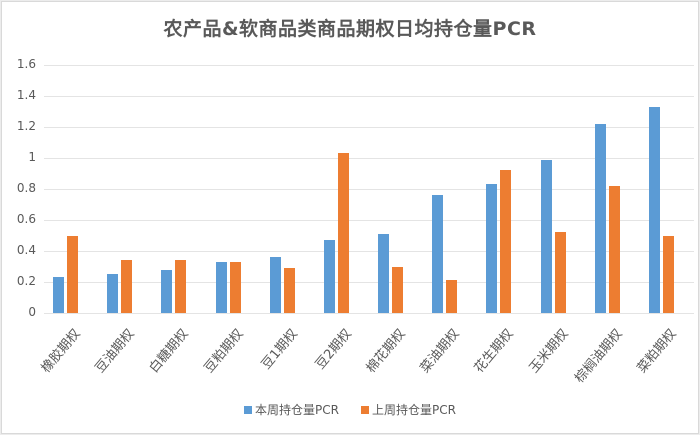 The height and width of the screenshot is (435, 700). What do you see at coordinates (26, 281) in the screenshot?
I see `y-tick-label: 0.2` at bounding box center [26, 281].